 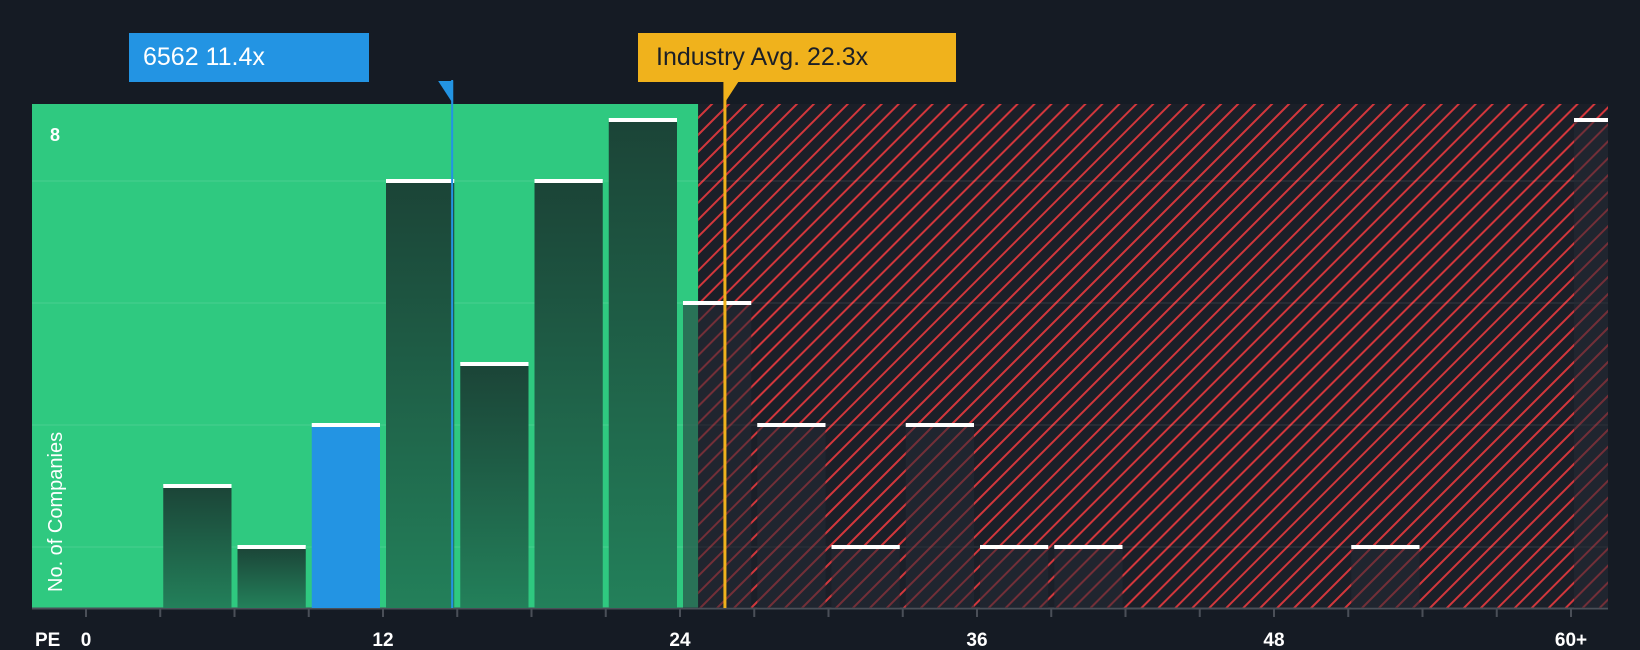 What do you see at coordinates (47, 640) in the screenshot?
I see `metric-label: PE` at bounding box center [47, 640].